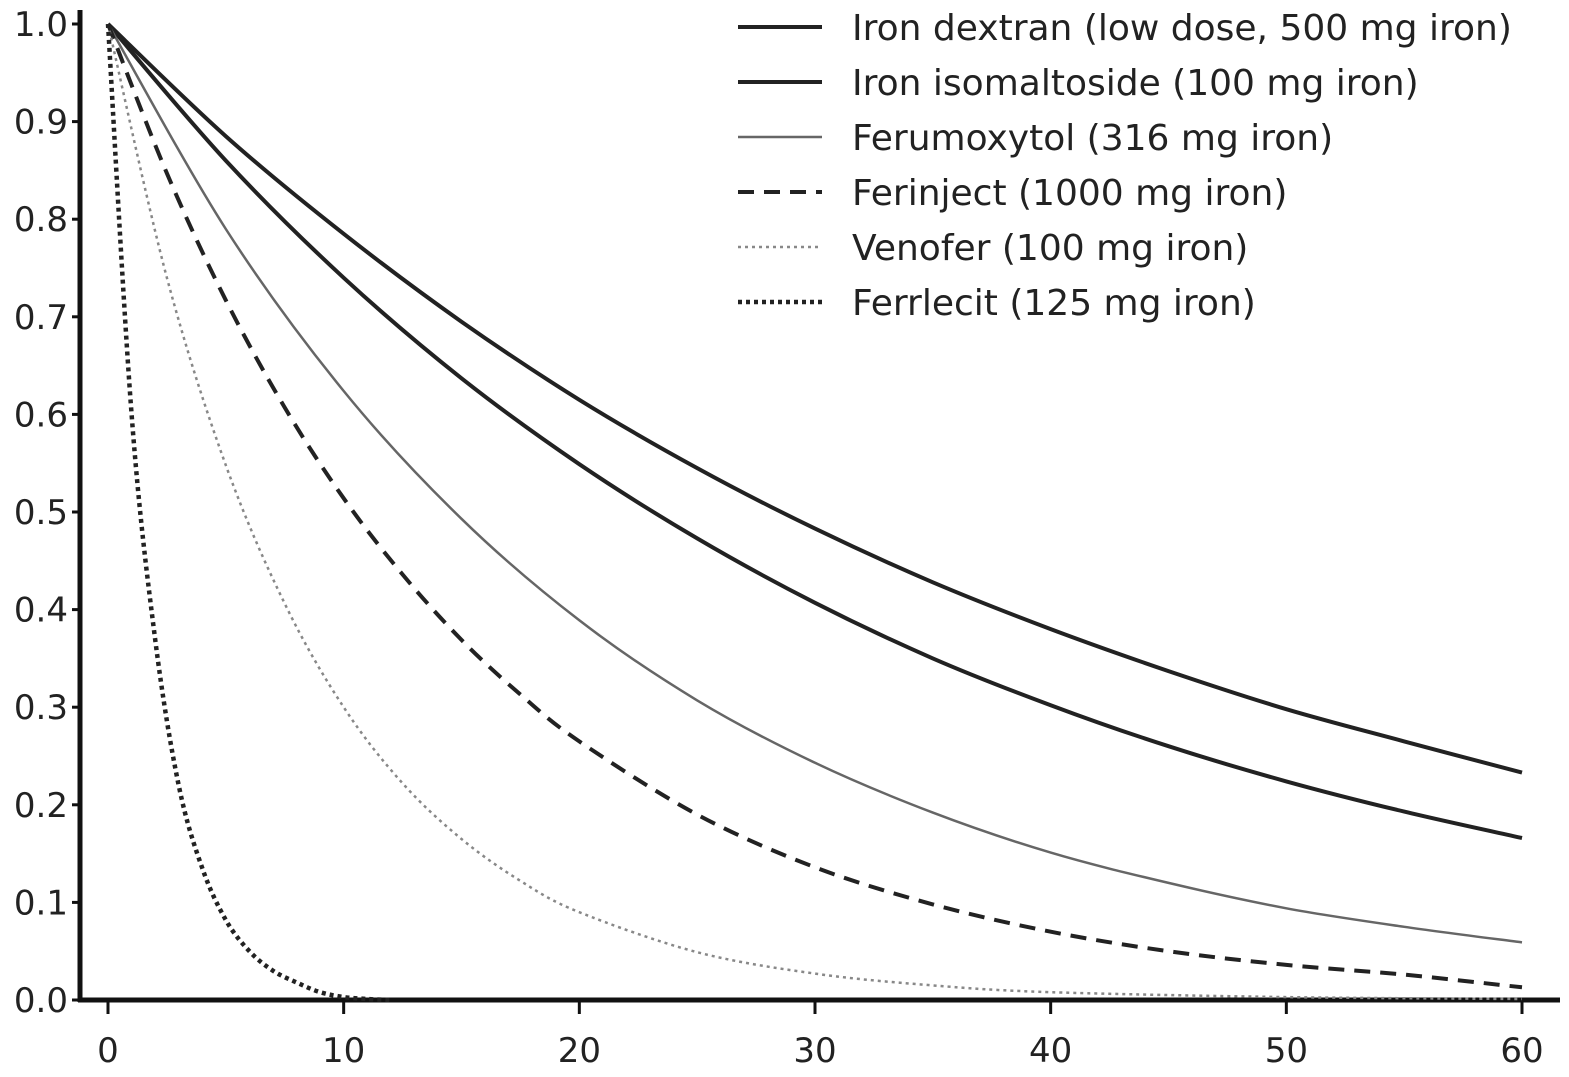 The width and height of the screenshot is (1569, 1077). What do you see at coordinates (814, 1051) in the screenshot?
I see `x-tick-label: 30` at bounding box center [814, 1051].